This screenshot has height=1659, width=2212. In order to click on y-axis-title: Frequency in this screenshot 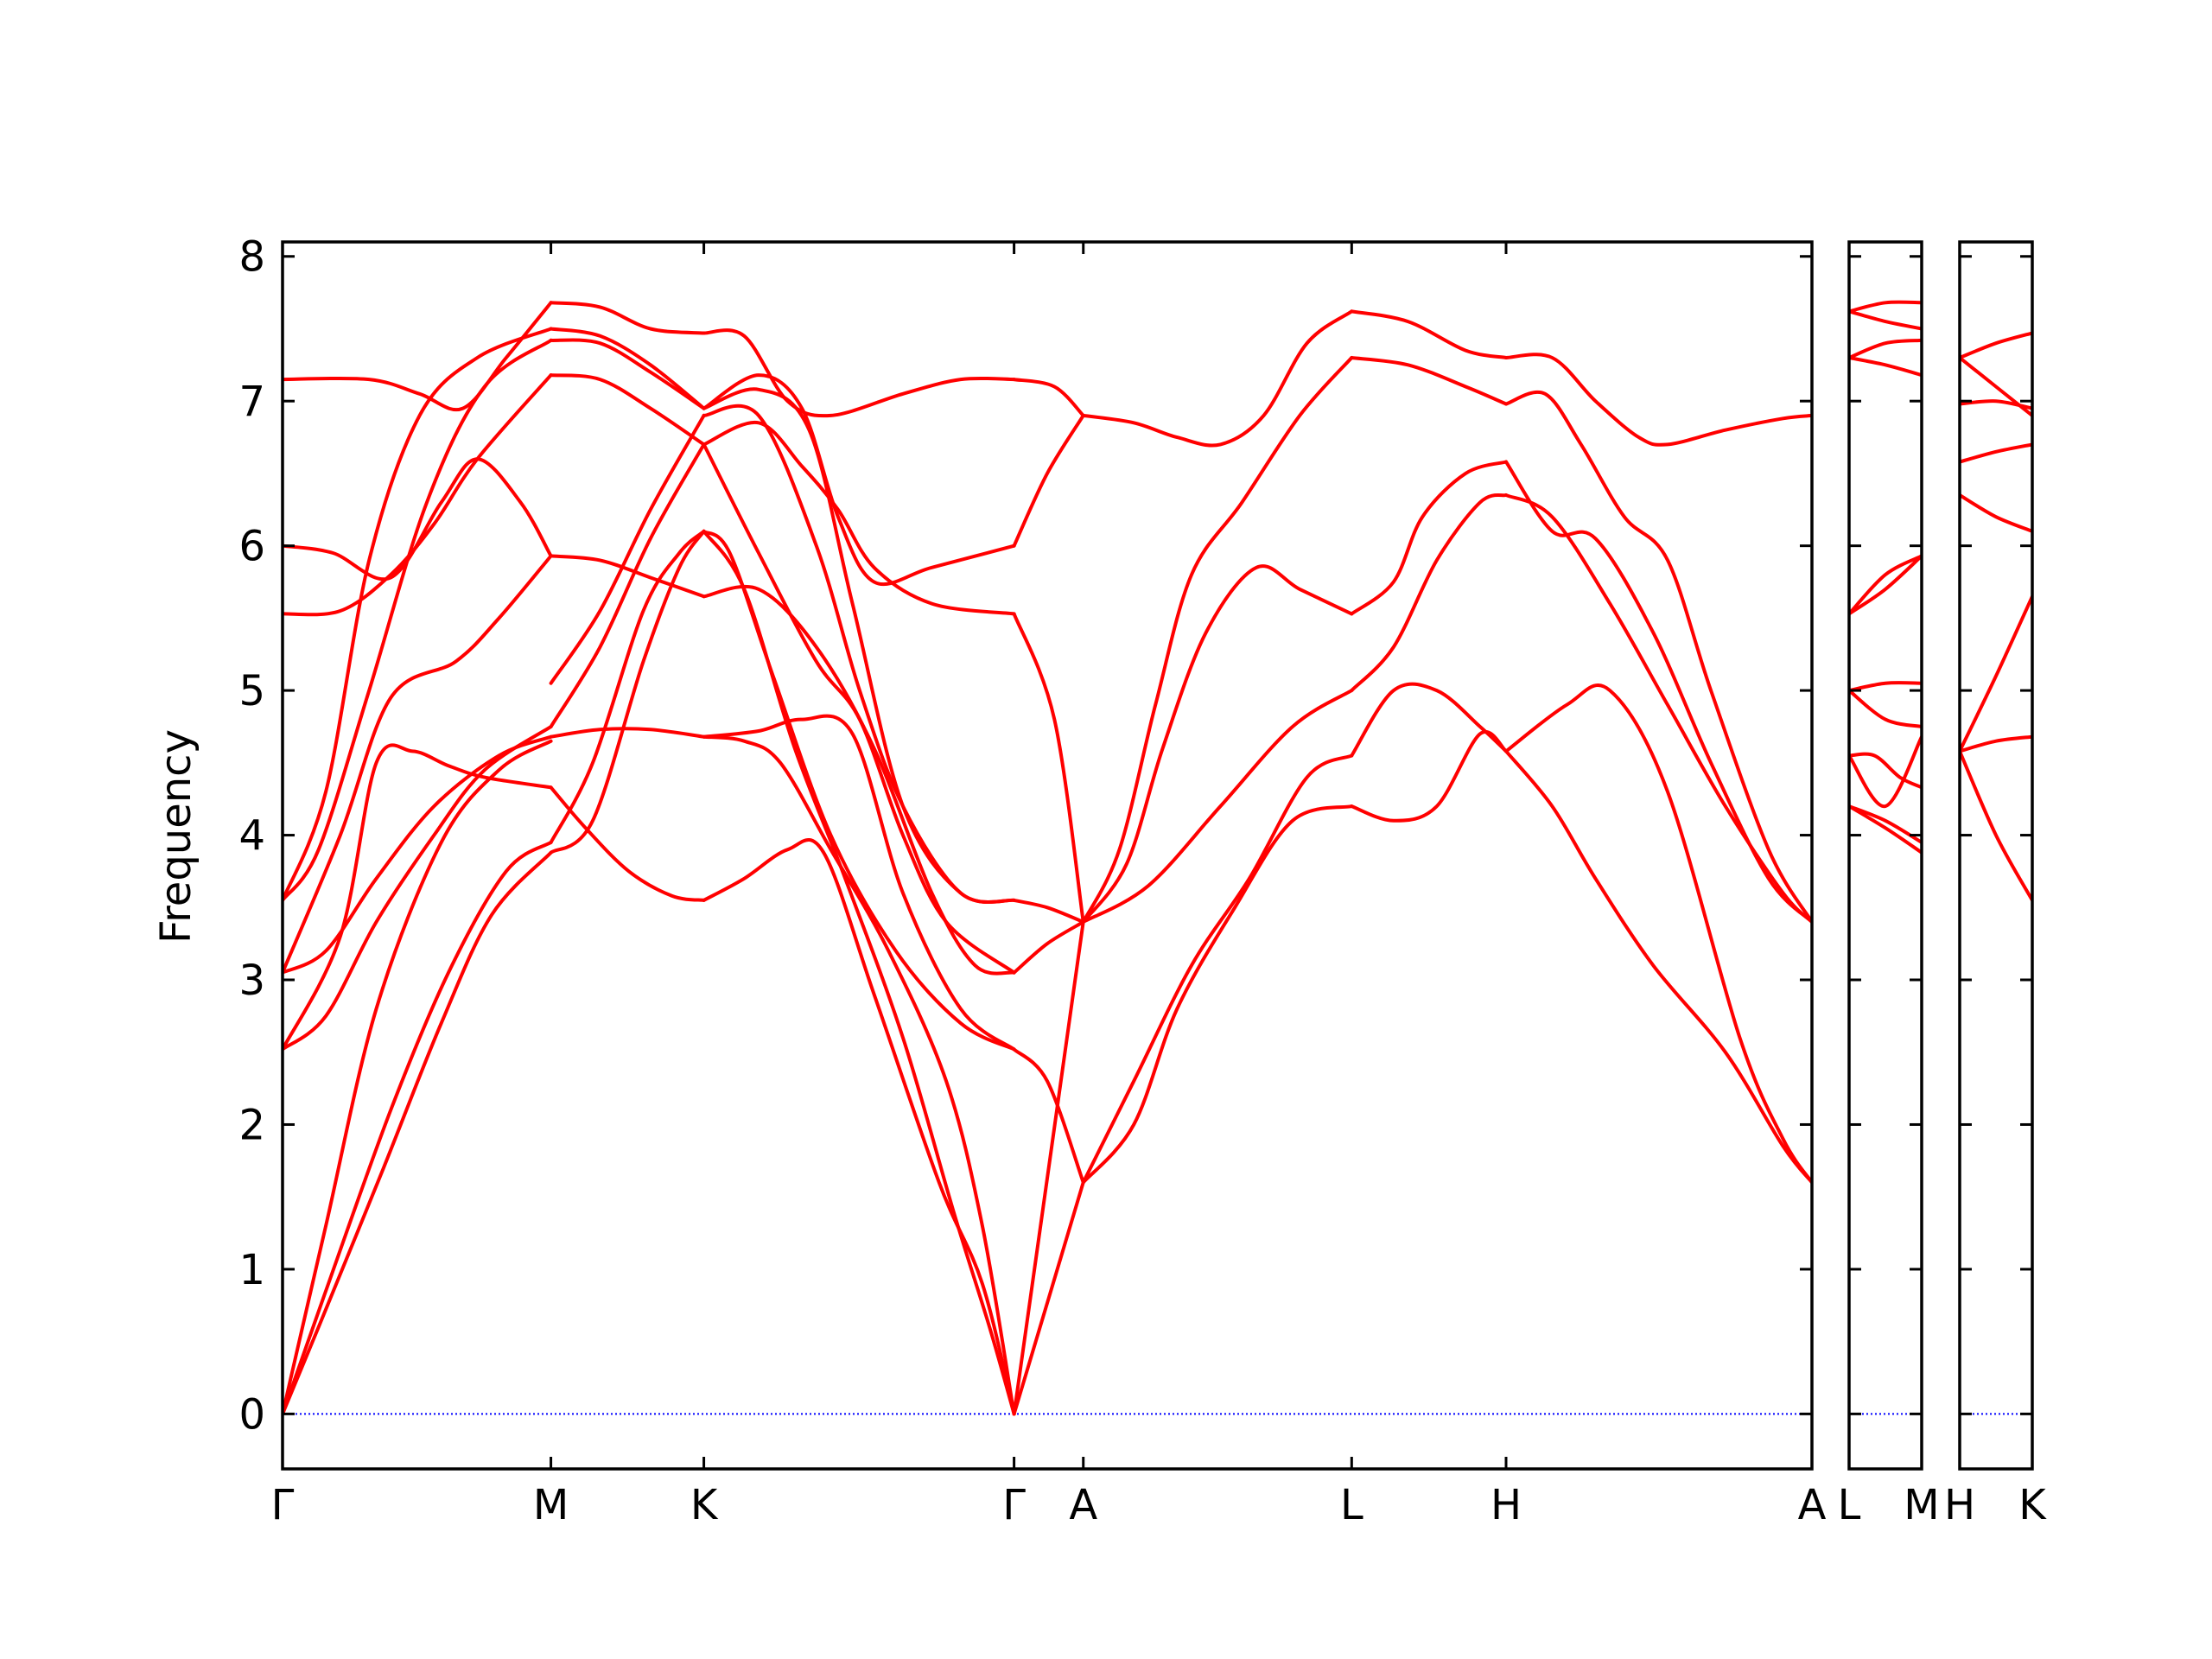, I will do `click(176, 836)`.